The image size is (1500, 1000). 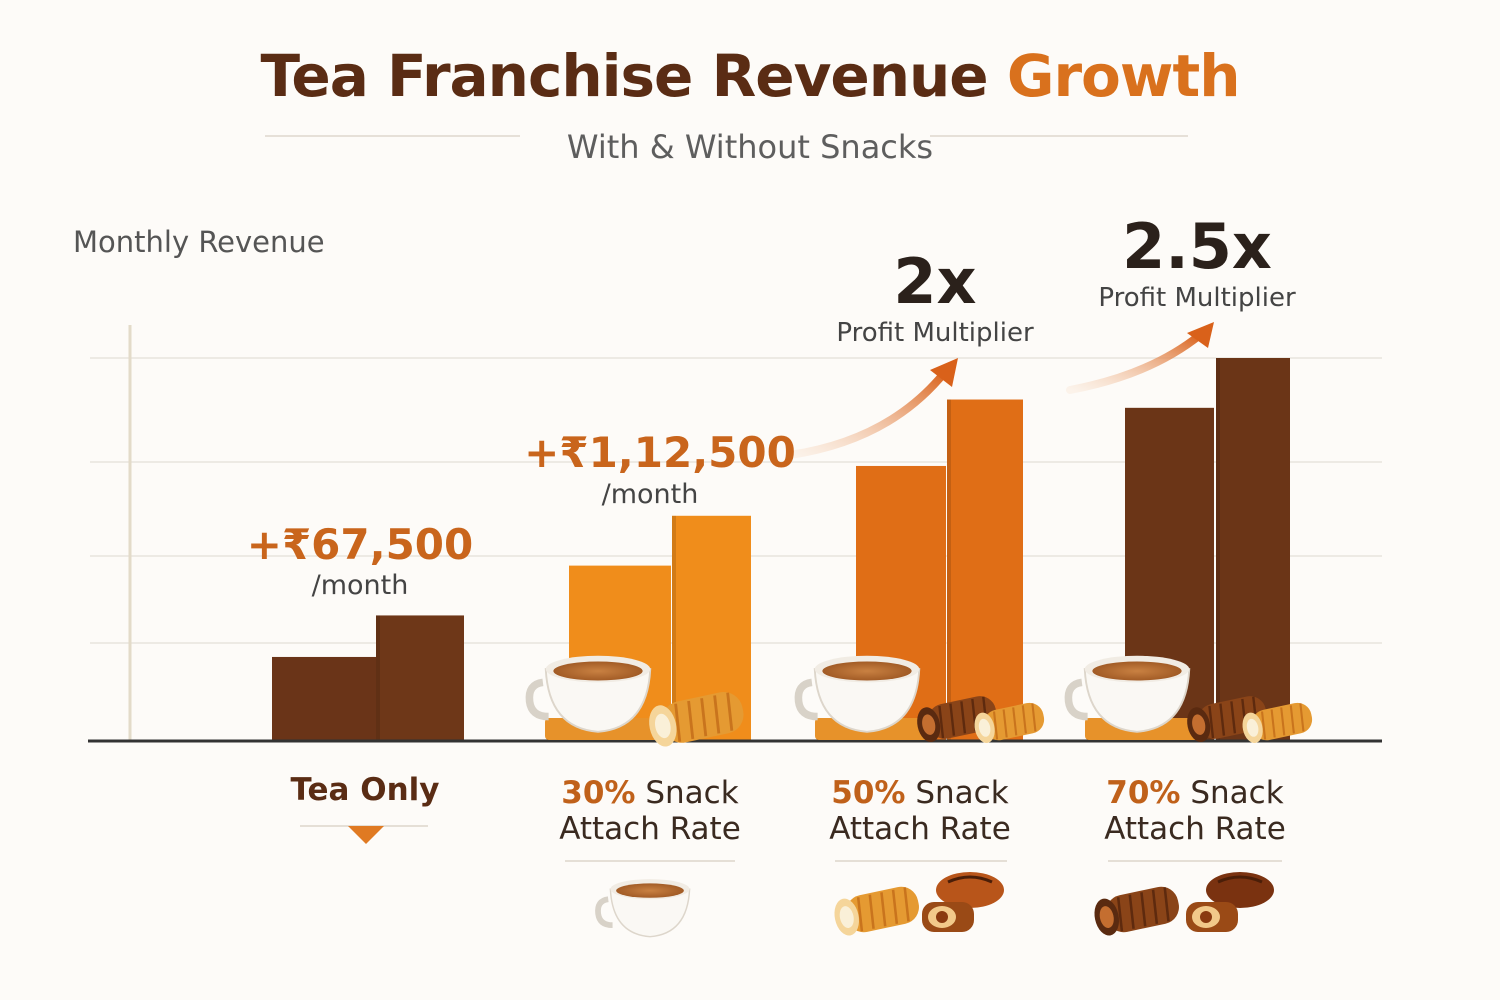 I want to click on title-main: Tea Franchise Revenue, so click(x=624, y=76).